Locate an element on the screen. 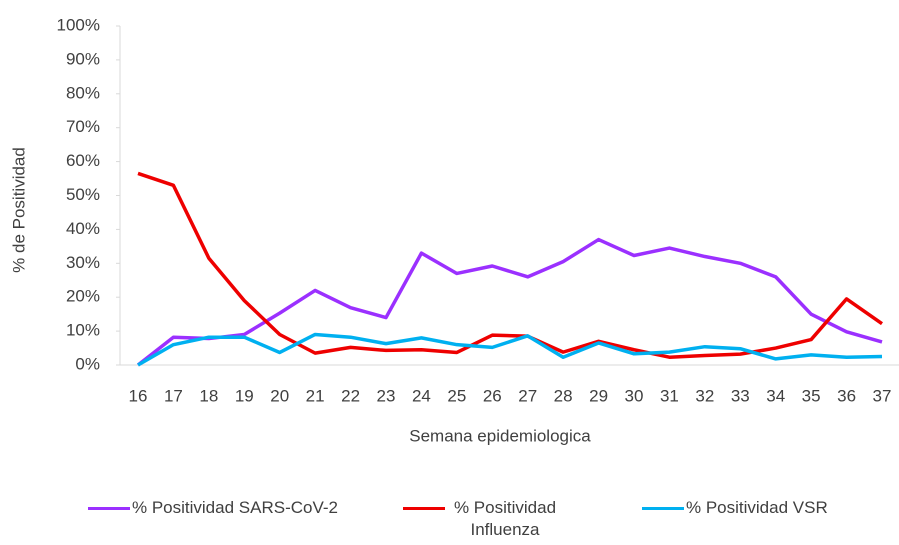 The height and width of the screenshot is (545, 899). x-tick-label: 21 is located at coordinates (315, 395).